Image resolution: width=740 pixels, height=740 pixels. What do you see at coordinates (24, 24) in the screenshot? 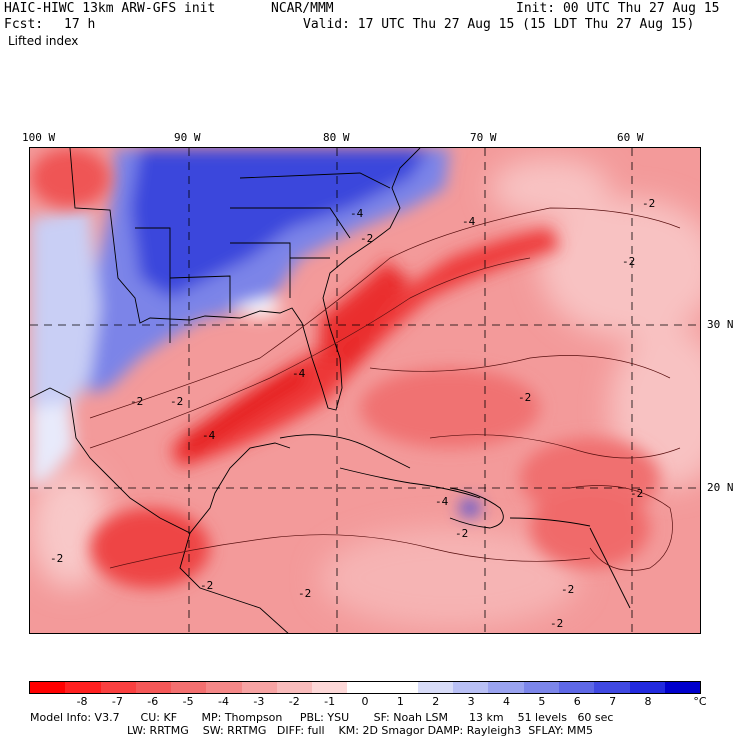
I see `forecast-label: Fcst:` at bounding box center [24, 24].